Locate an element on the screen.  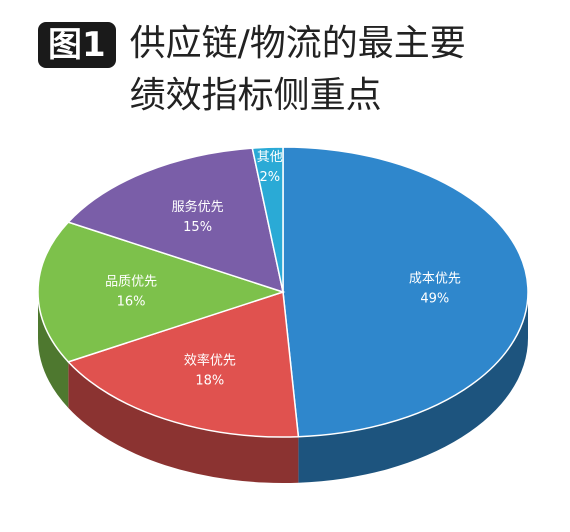
slice-value-label: 2% is located at coordinates (269, 177).